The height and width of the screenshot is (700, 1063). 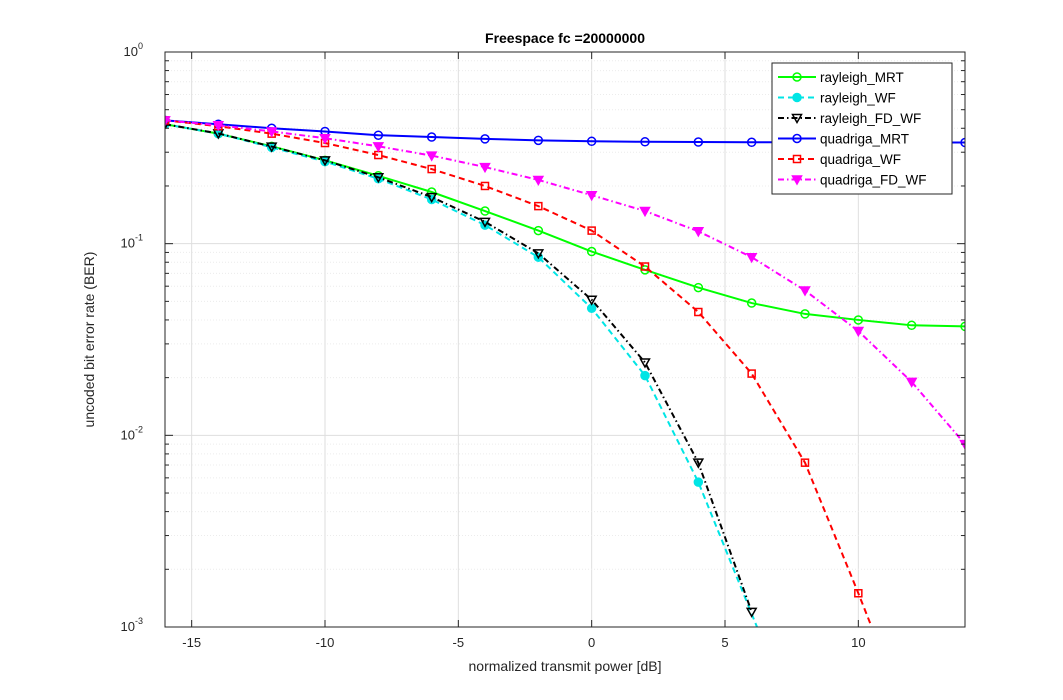 What do you see at coordinates (89, 340) in the screenshot?
I see `y-axis-label: uncoded bit error rate (BER)` at bounding box center [89, 340].